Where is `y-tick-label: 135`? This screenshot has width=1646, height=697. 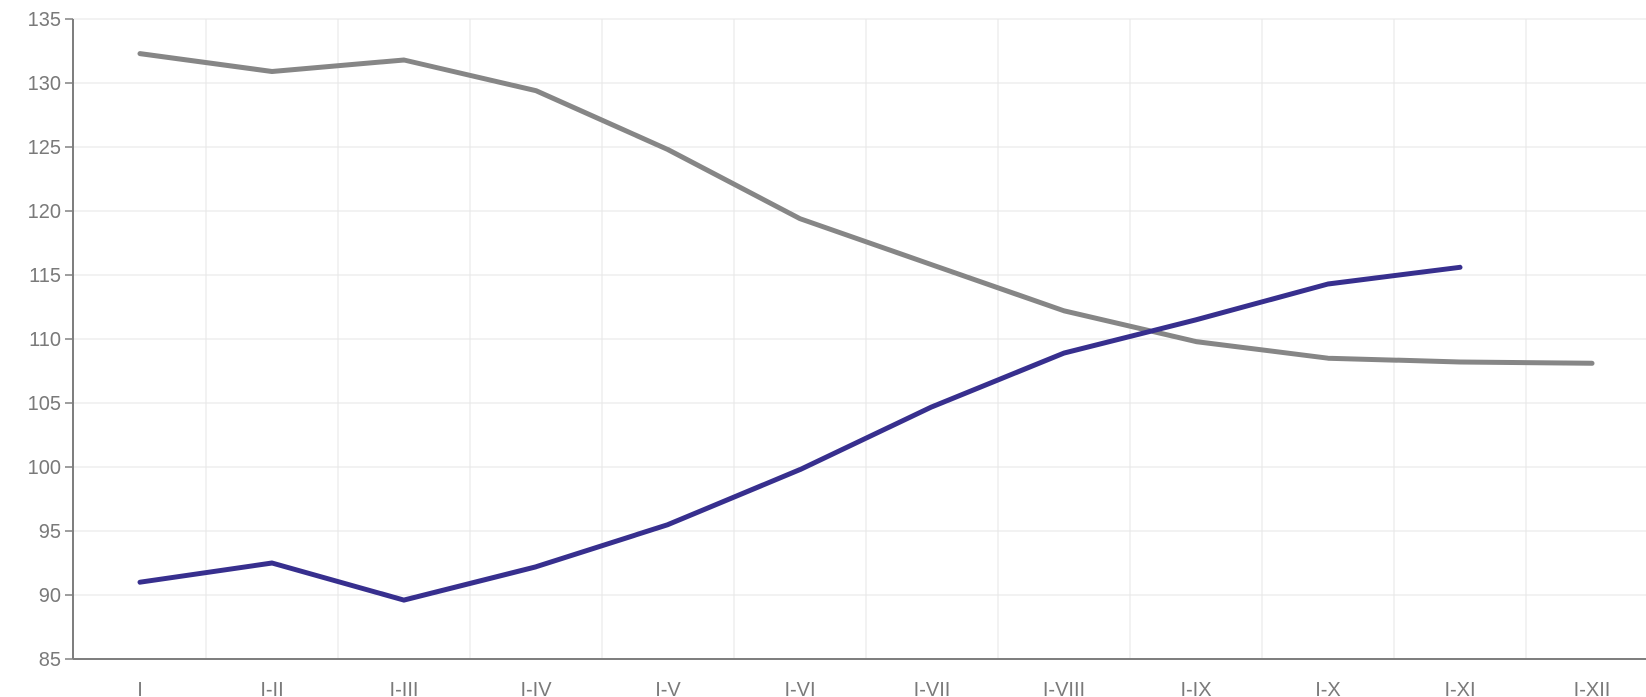 y-tick-label: 135 is located at coordinates (44, 20).